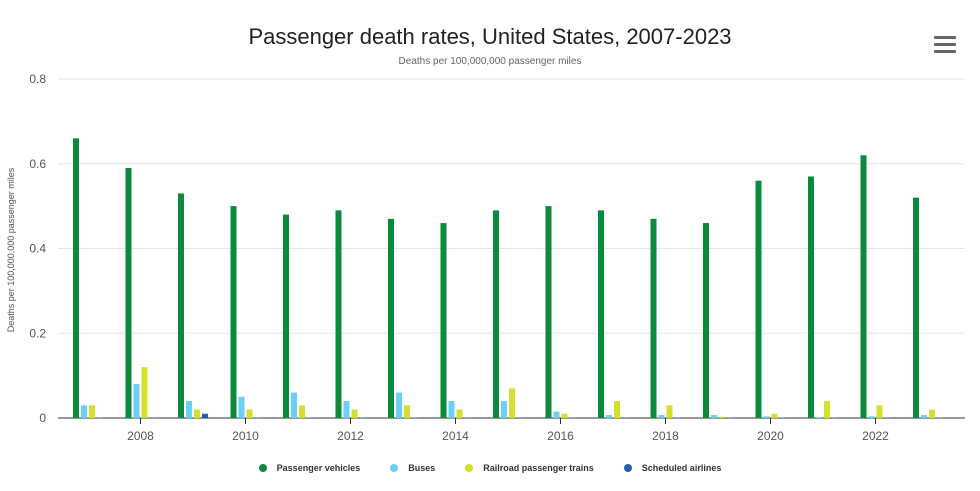  Describe the element at coordinates (538, 468) in the screenshot. I see `legend-label: Railroad passenger trains` at that location.